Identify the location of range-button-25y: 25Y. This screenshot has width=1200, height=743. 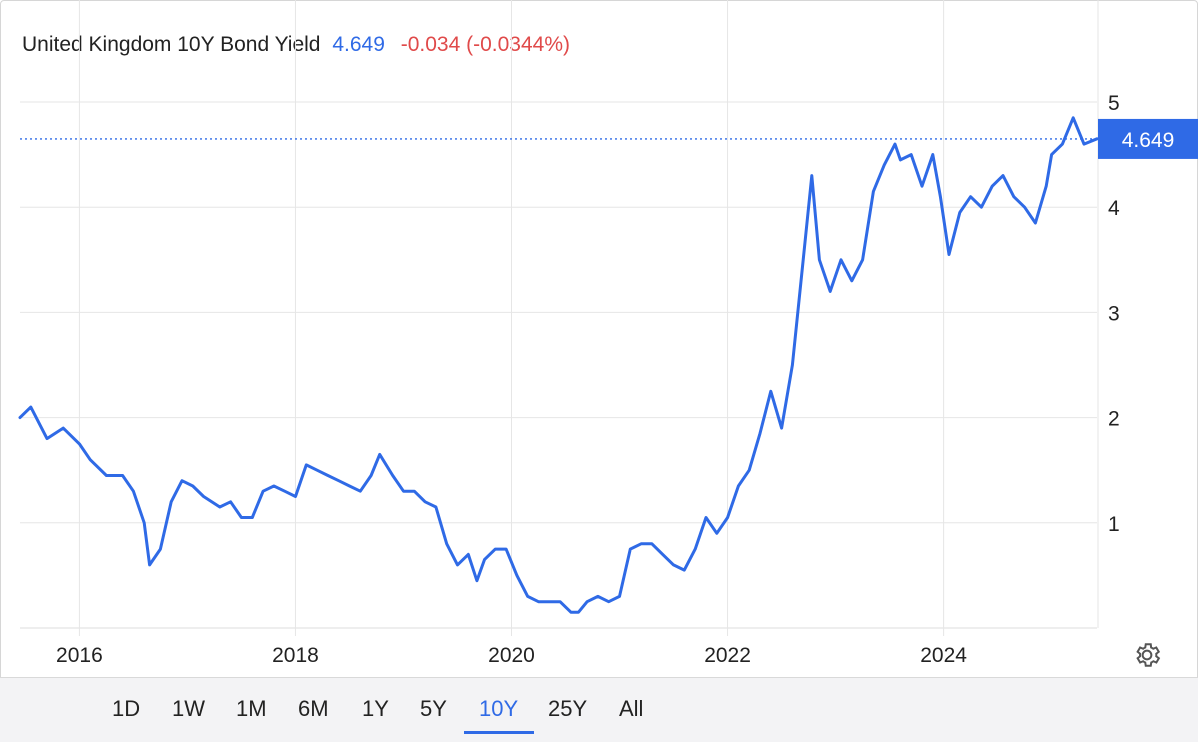
(568, 708).